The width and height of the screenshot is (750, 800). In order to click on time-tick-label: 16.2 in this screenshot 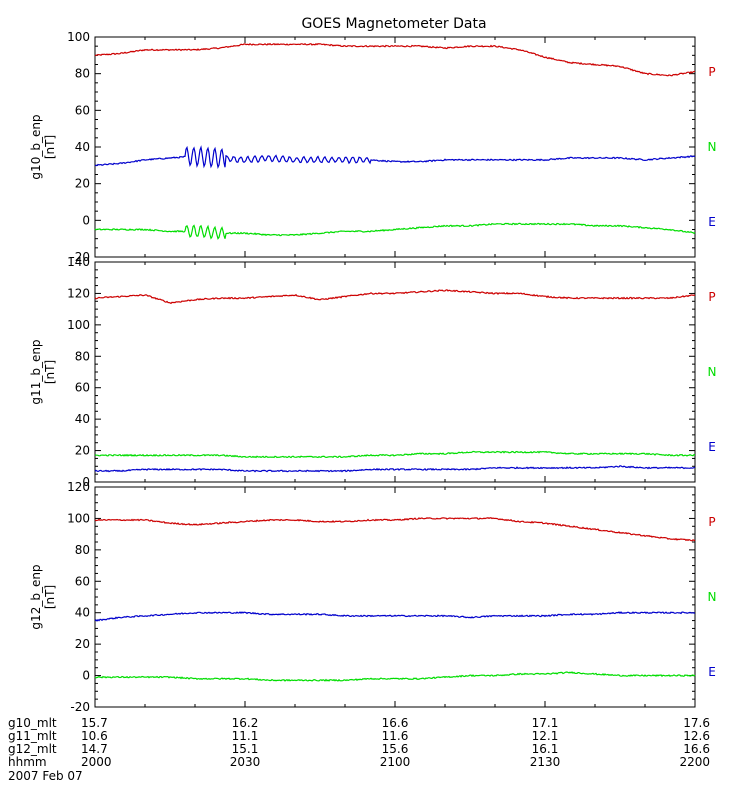, I will do `click(245, 723)`.